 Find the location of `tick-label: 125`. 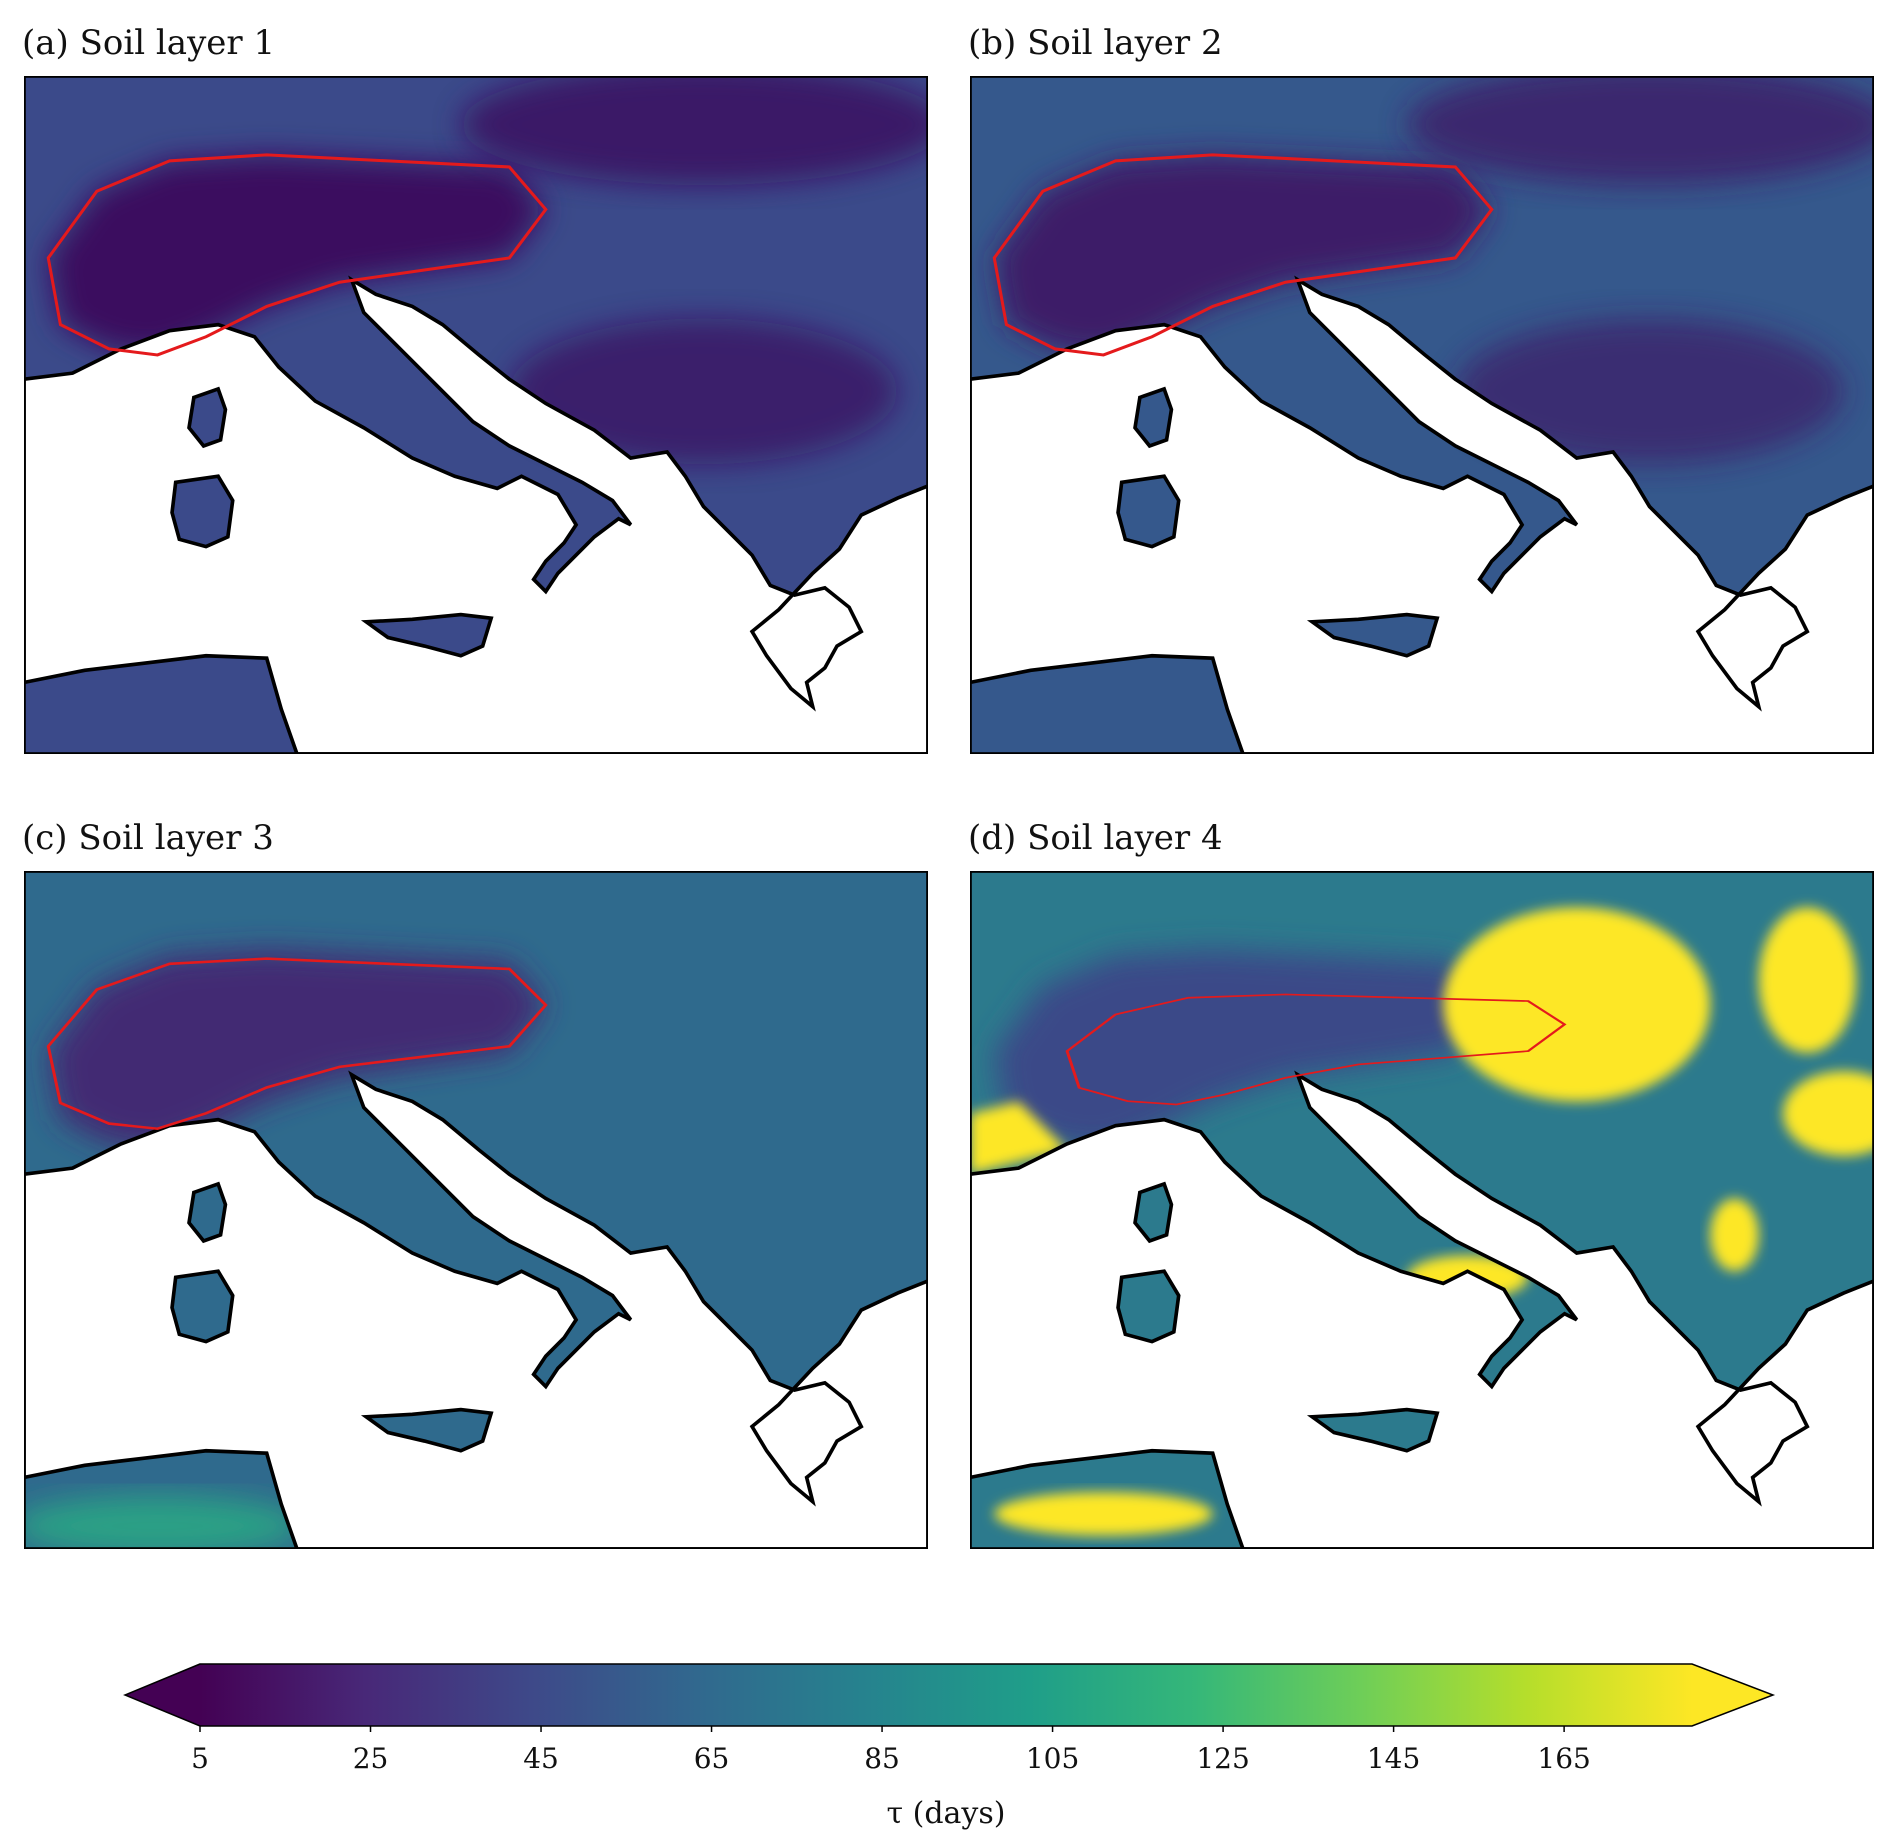

tick-label: 125 is located at coordinates (1222, 1758).